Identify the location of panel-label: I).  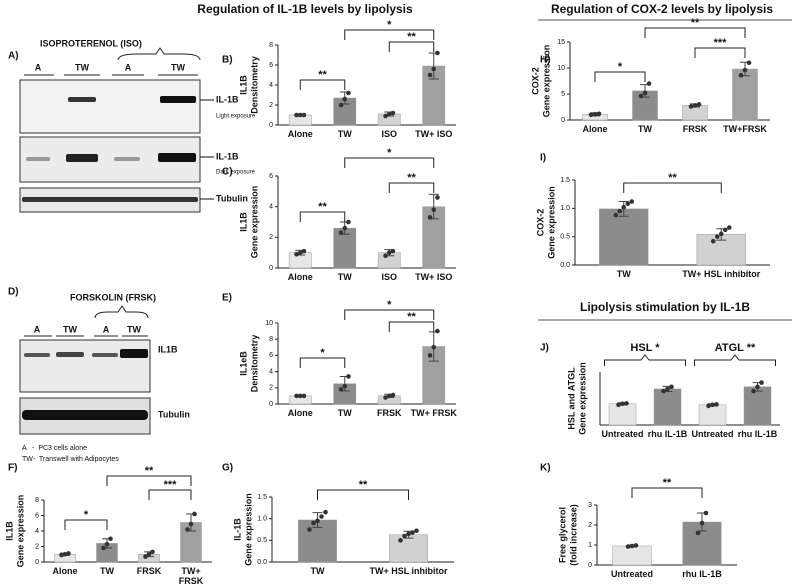
(543, 158).